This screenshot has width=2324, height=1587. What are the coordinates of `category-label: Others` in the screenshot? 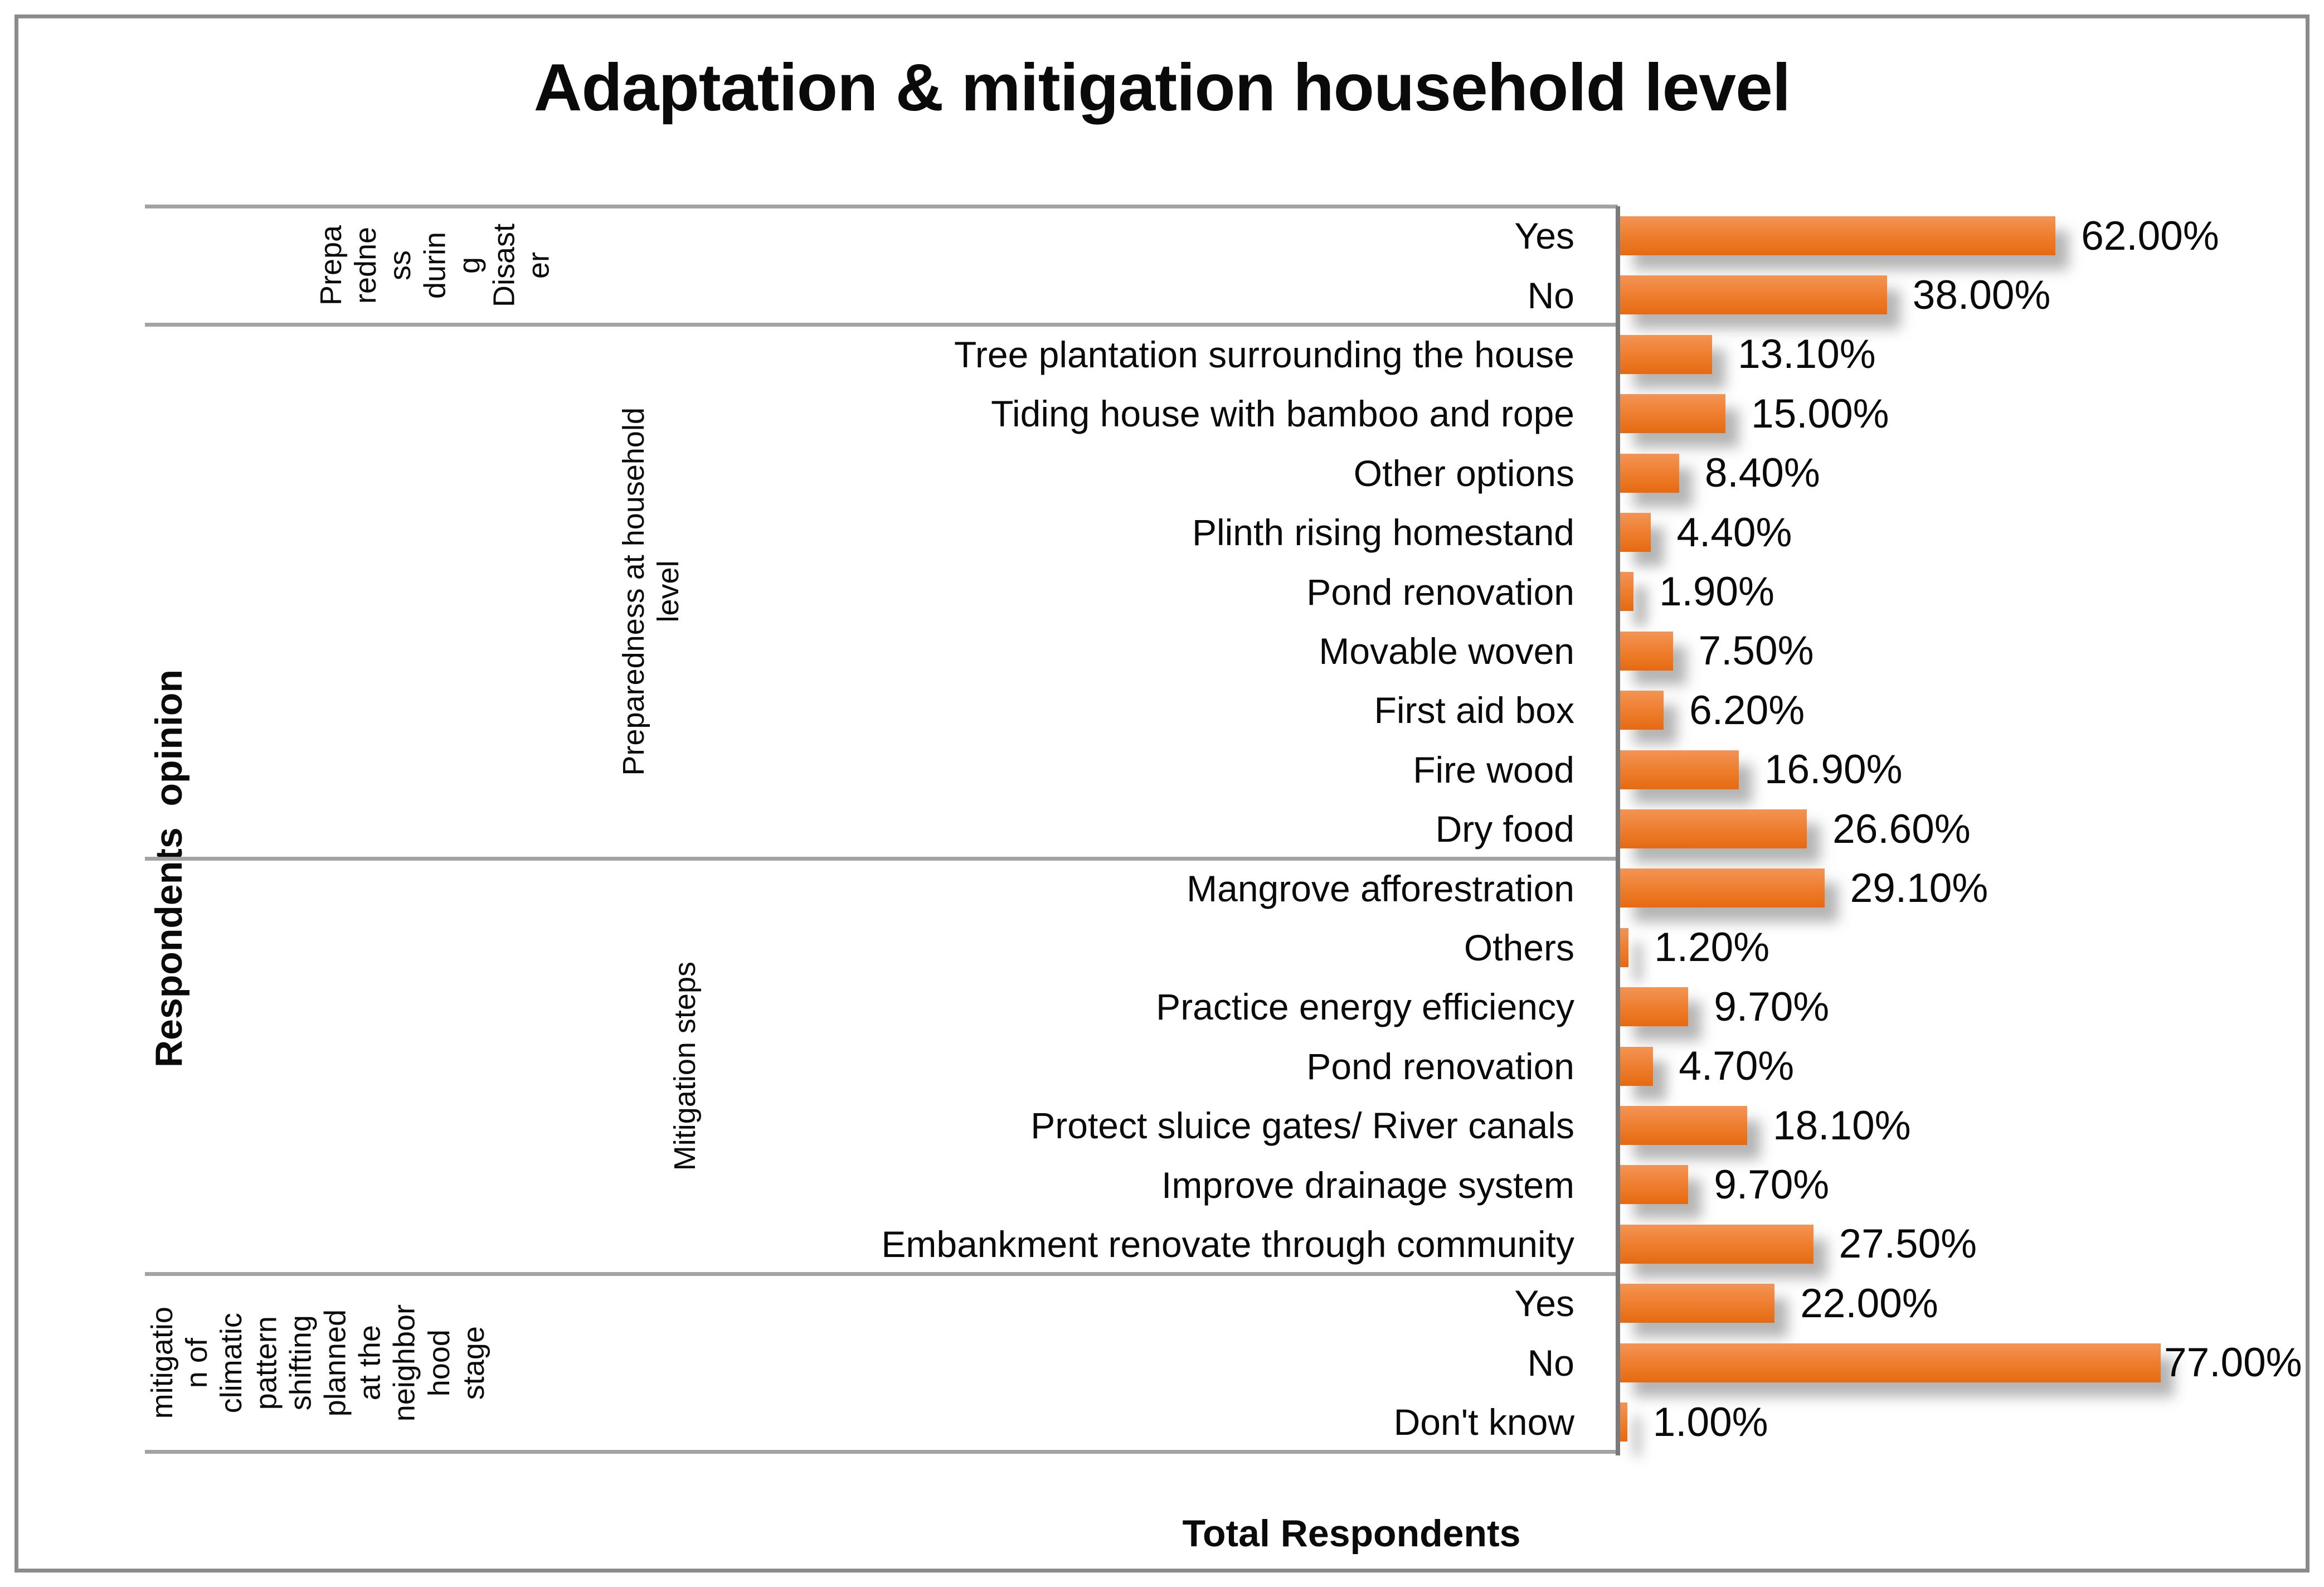 It's located at (1519, 947).